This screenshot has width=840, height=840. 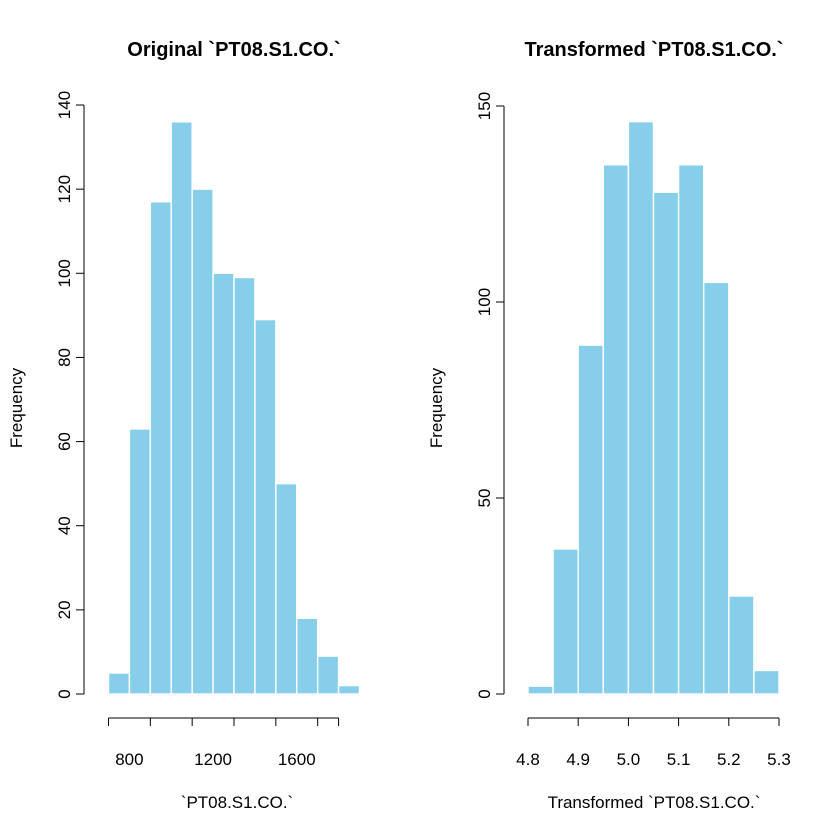 What do you see at coordinates (490, 395) in the screenshot?
I see `y-axis: 0 50 100 150` at bounding box center [490, 395].